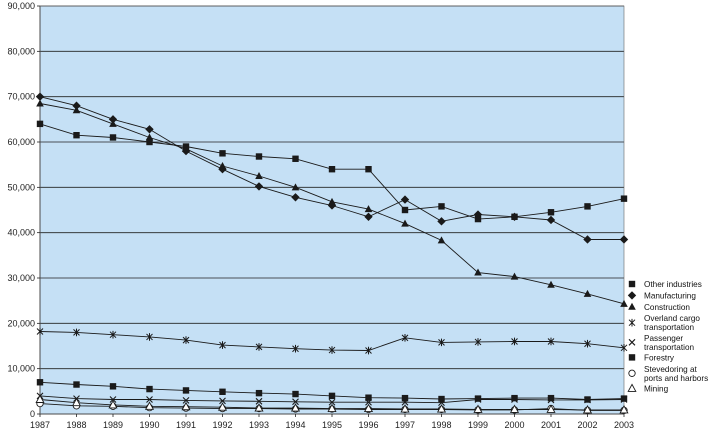 The width and height of the screenshot is (723, 436). What do you see at coordinates (186, 425) in the screenshot?
I see `x-tick-label: 1991` at bounding box center [186, 425].